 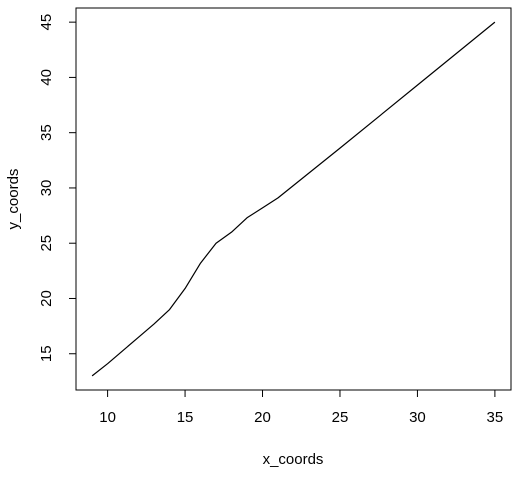 What do you see at coordinates (46, 353) in the screenshot?
I see `y-tick-label: 15` at bounding box center [46, 353].